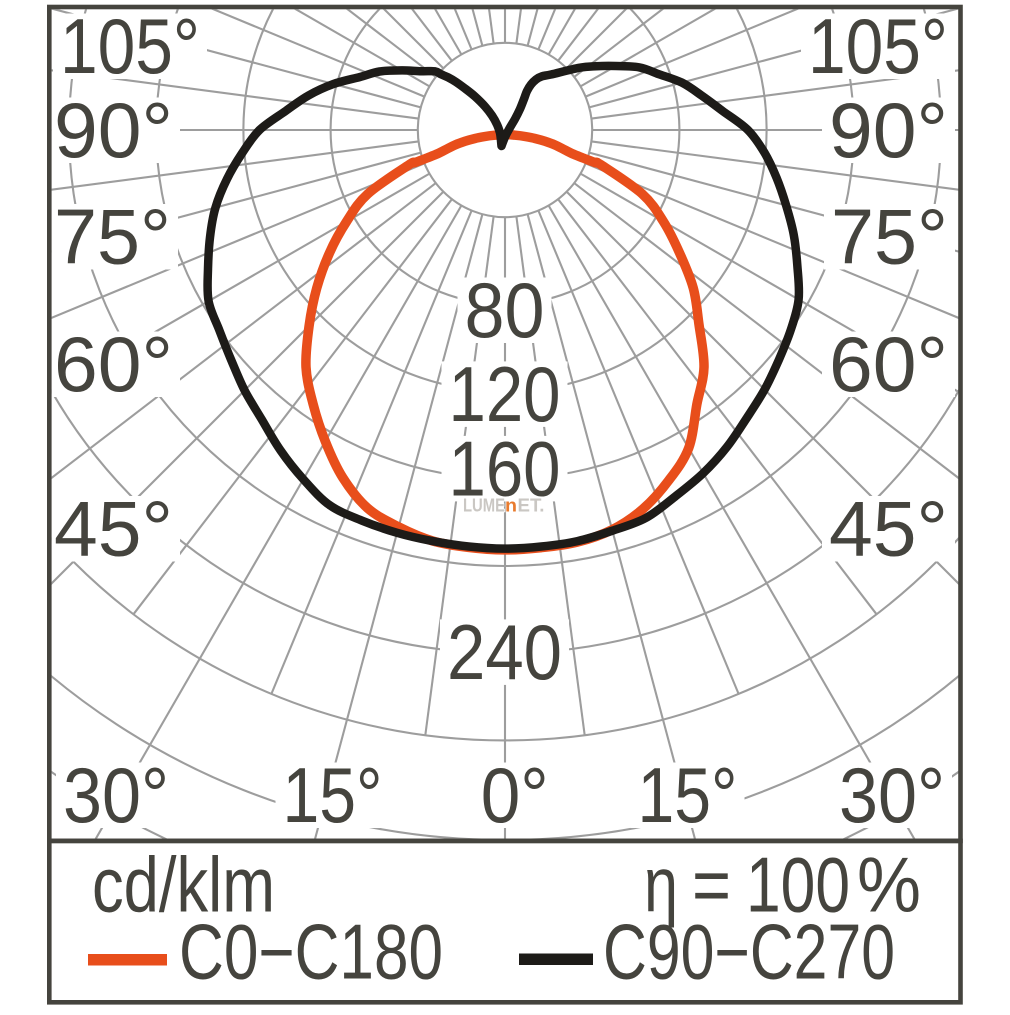 This screenshot has height=1015, width=1010. What do you see at coordinates (505, 395) in the screenshot?
I see `svg-text: 120` at bounding box center [505, 395].